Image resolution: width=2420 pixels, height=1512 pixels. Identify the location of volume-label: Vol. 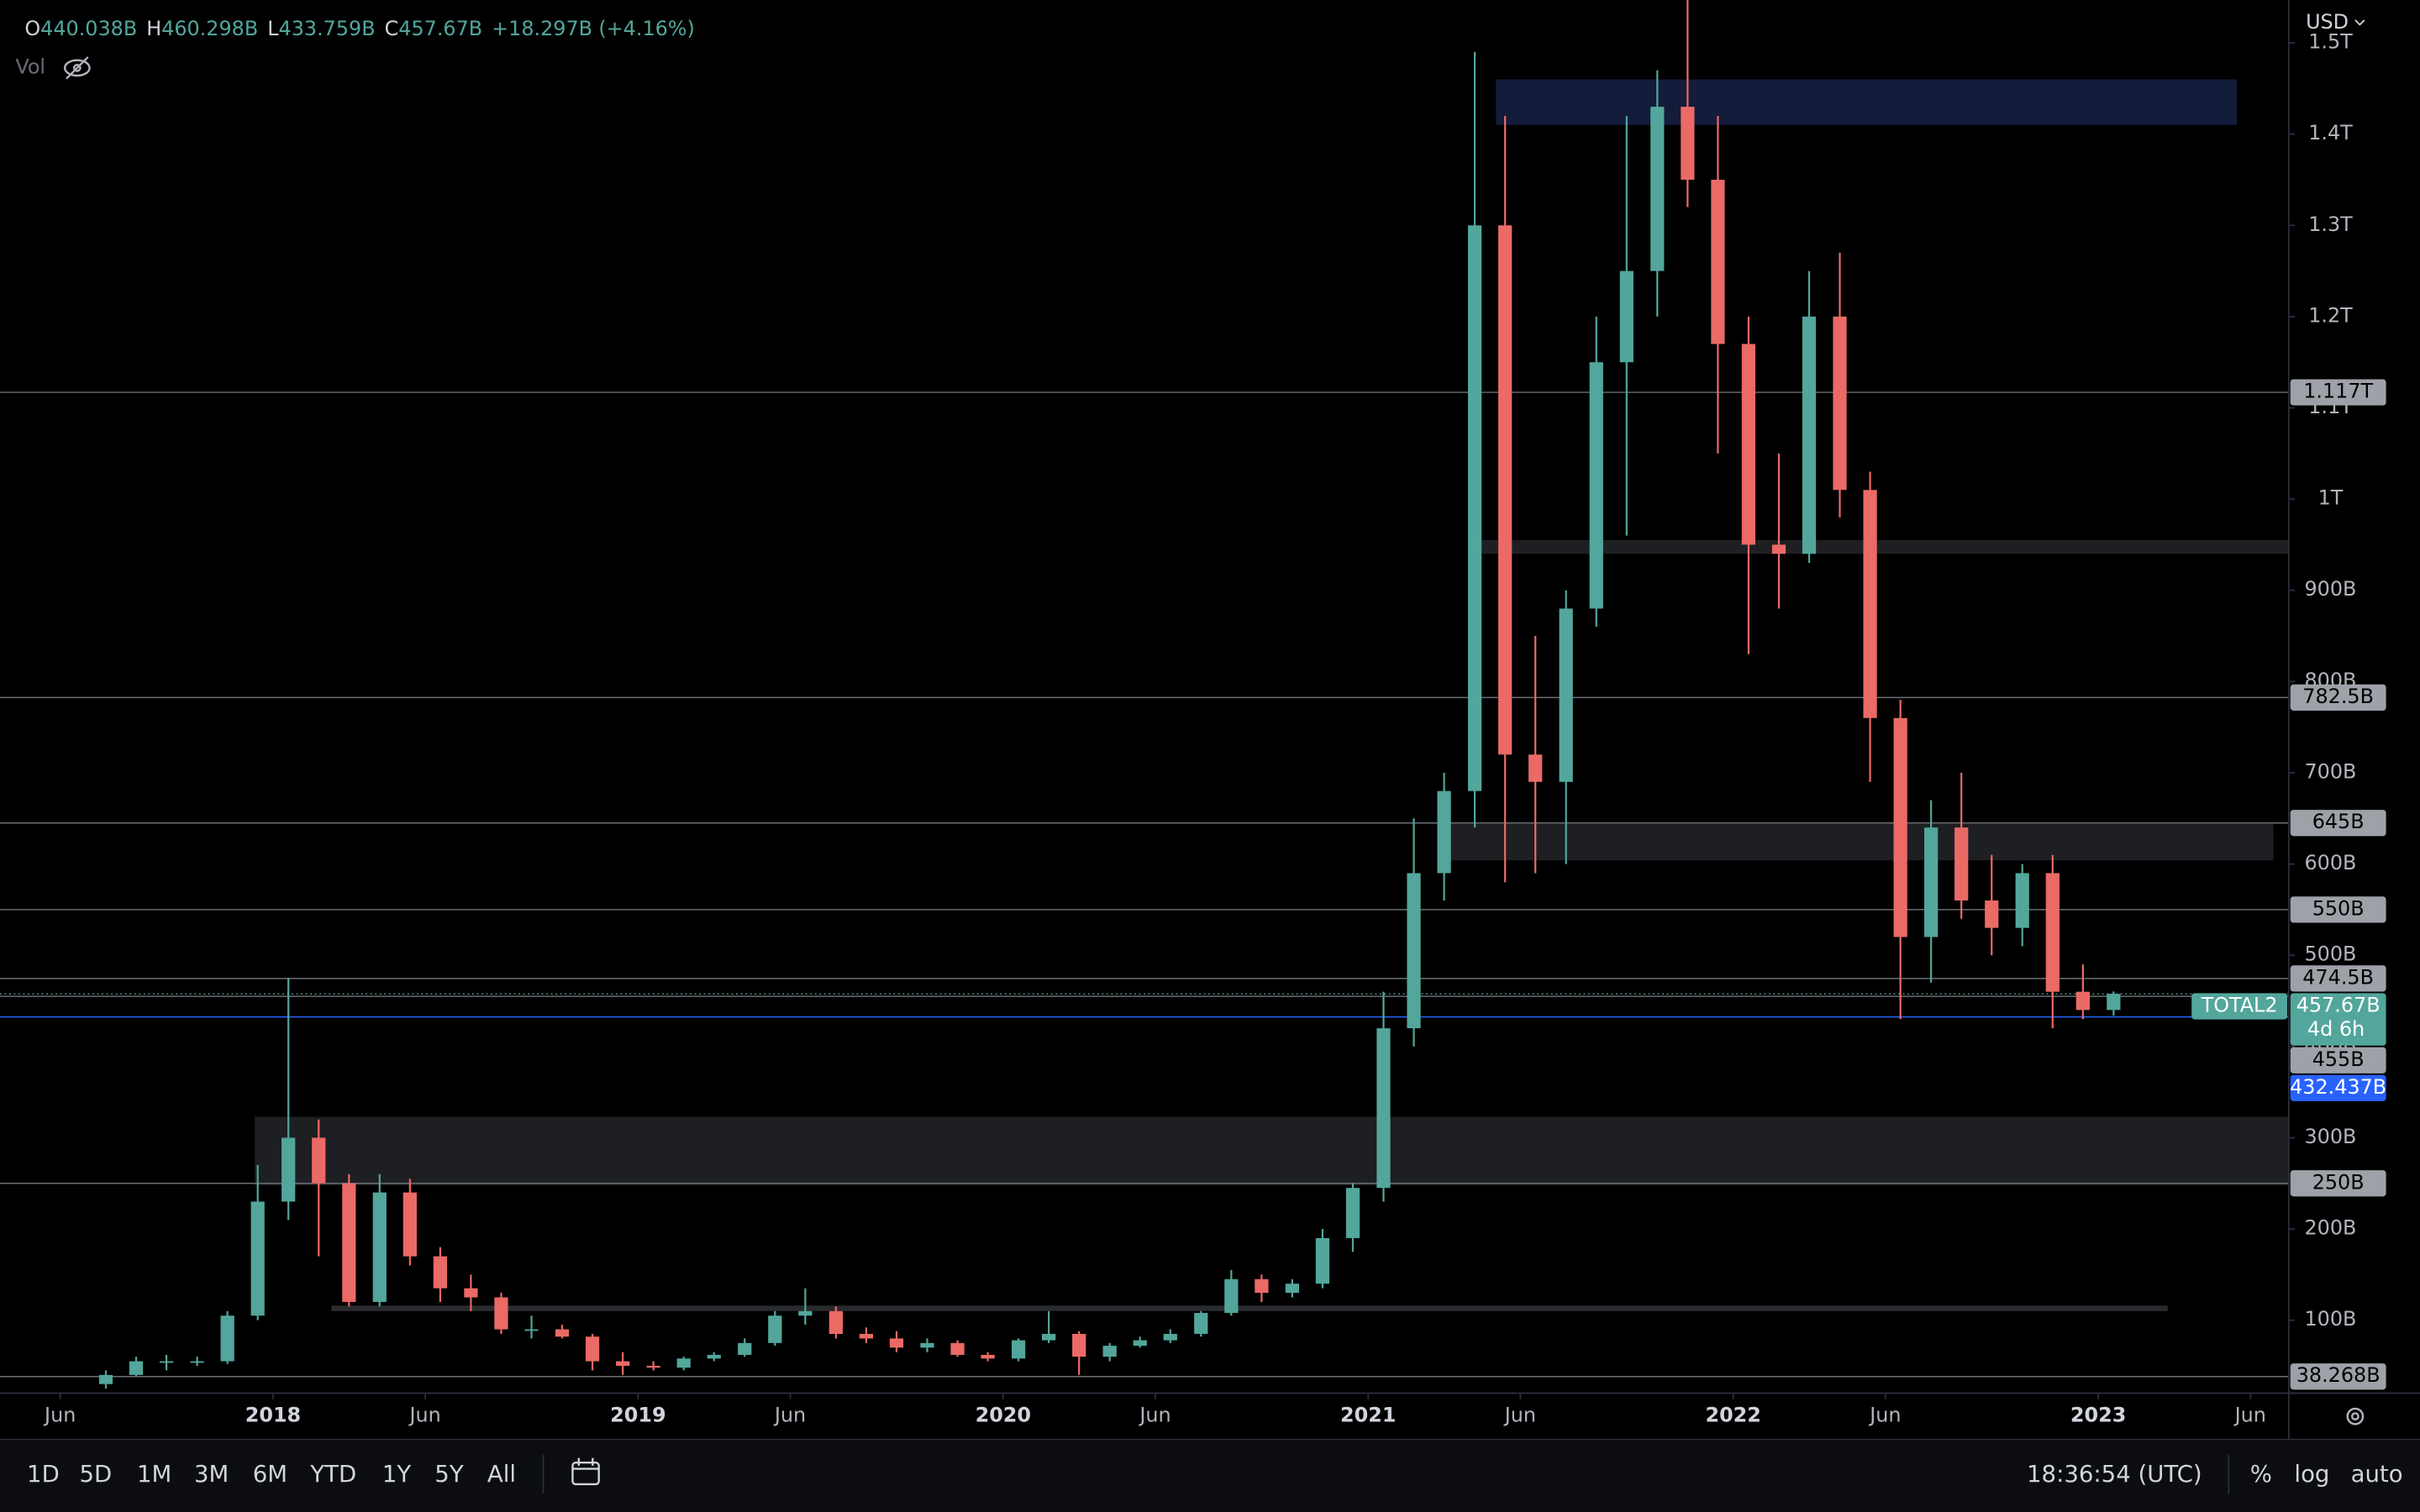
(30, 66).